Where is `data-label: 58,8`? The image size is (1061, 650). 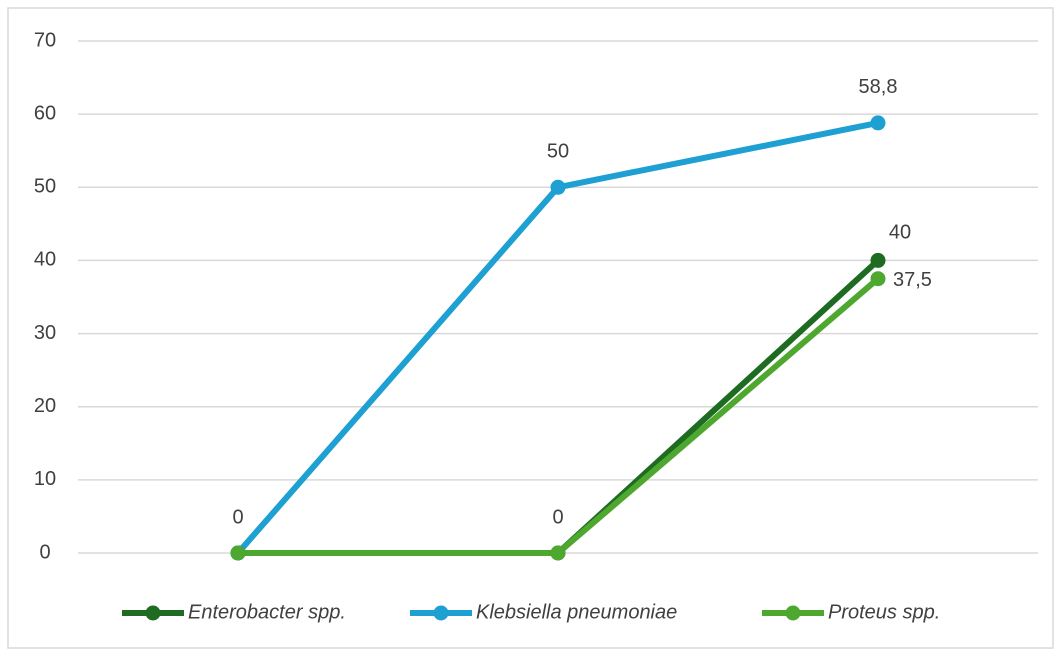 data-label: 58,8 is located at coordinates (878, 87).